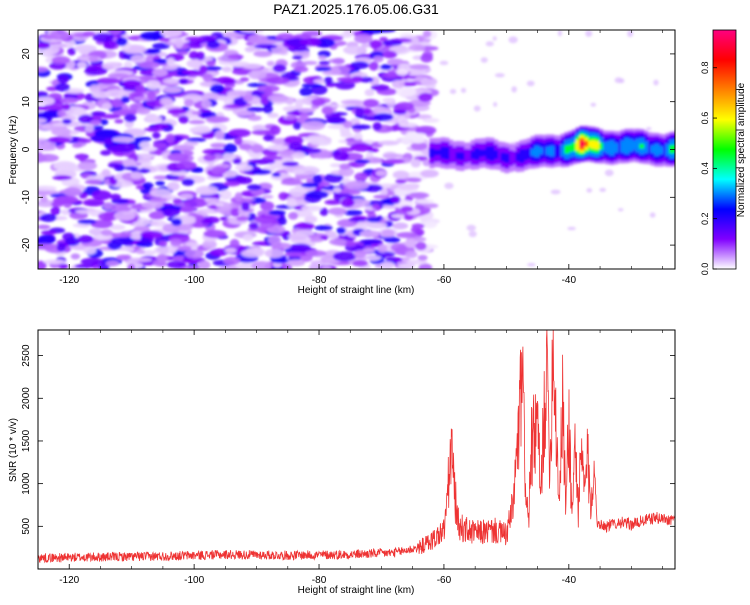 This screenshot has height=605, width=750. Describe the element at coordinates (69, 280) in the screenshot. I see `spectrogram-x-tick-label: -120` at that location.